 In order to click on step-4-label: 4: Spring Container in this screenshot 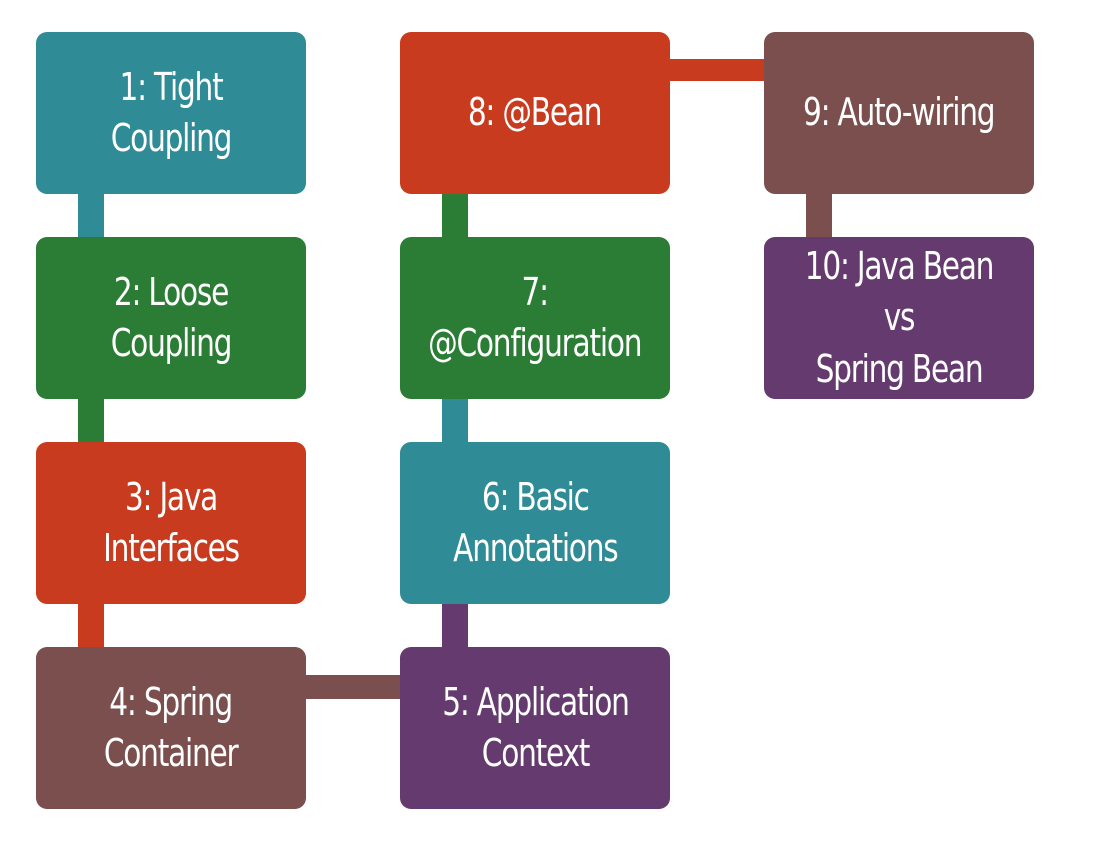, I will do `click(171, 727)`.